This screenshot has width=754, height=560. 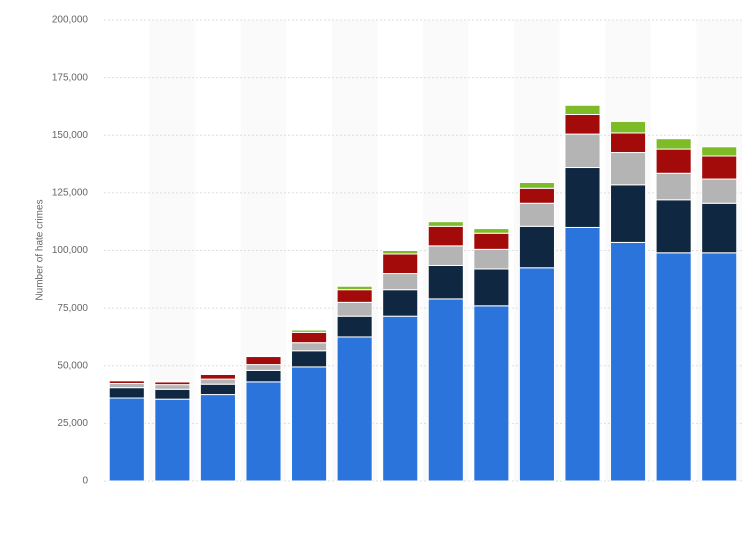 What do you see at coordinates (85, 481) in the screenshot?
I see `y-tick-label: 0` at bounding box center [85, 481].